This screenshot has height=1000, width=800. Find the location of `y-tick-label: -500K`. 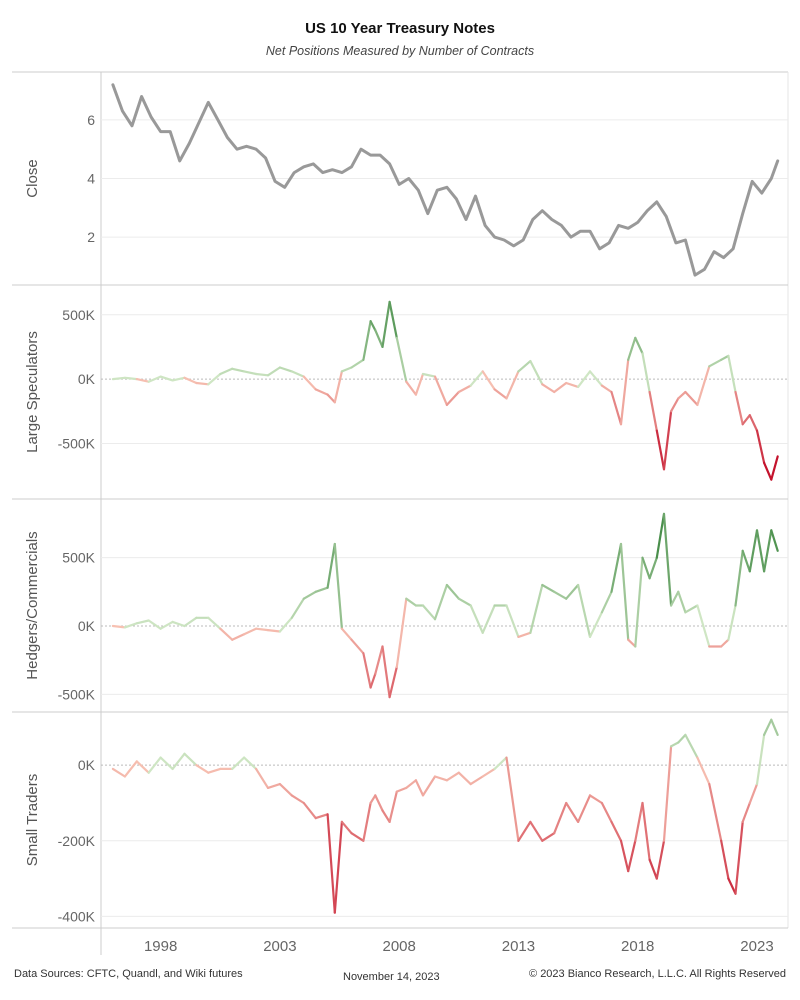

y-tick-label: -500K is located at coordinates (77, 444).